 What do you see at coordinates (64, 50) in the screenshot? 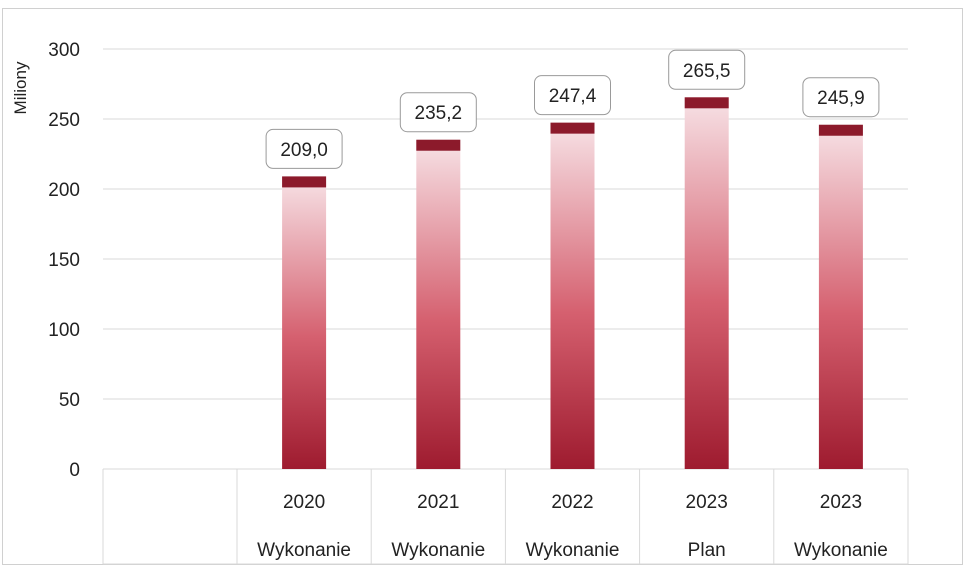
I see `y-tick-label: 300` at bounding box center [64, 50].